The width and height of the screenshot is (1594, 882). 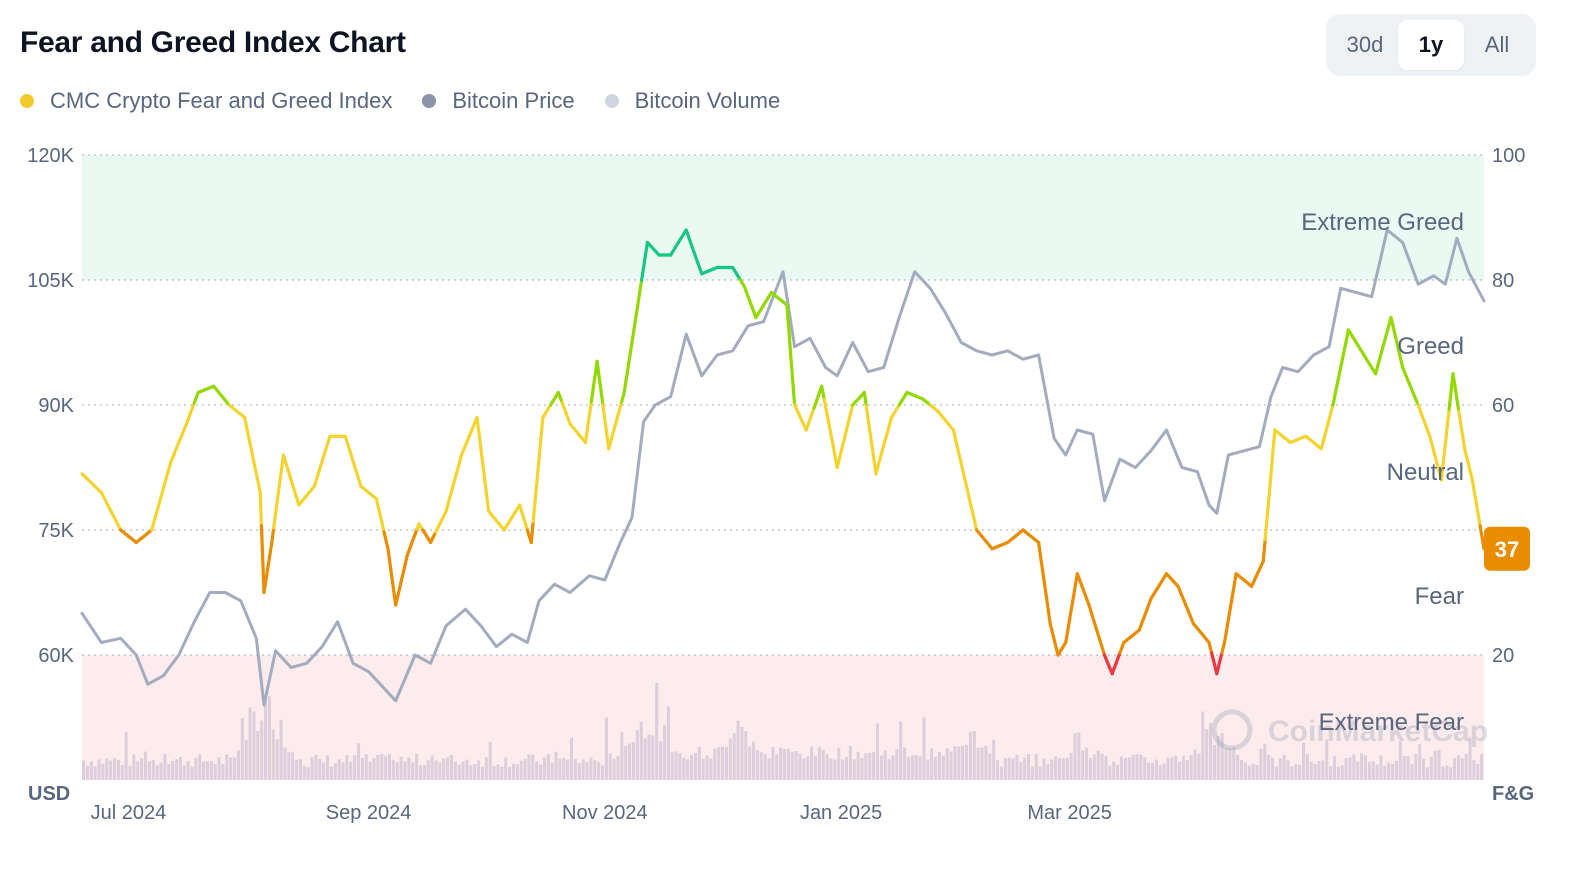 I want to click on zone-label: Extreme Greed, so click(x=1382, y=222).